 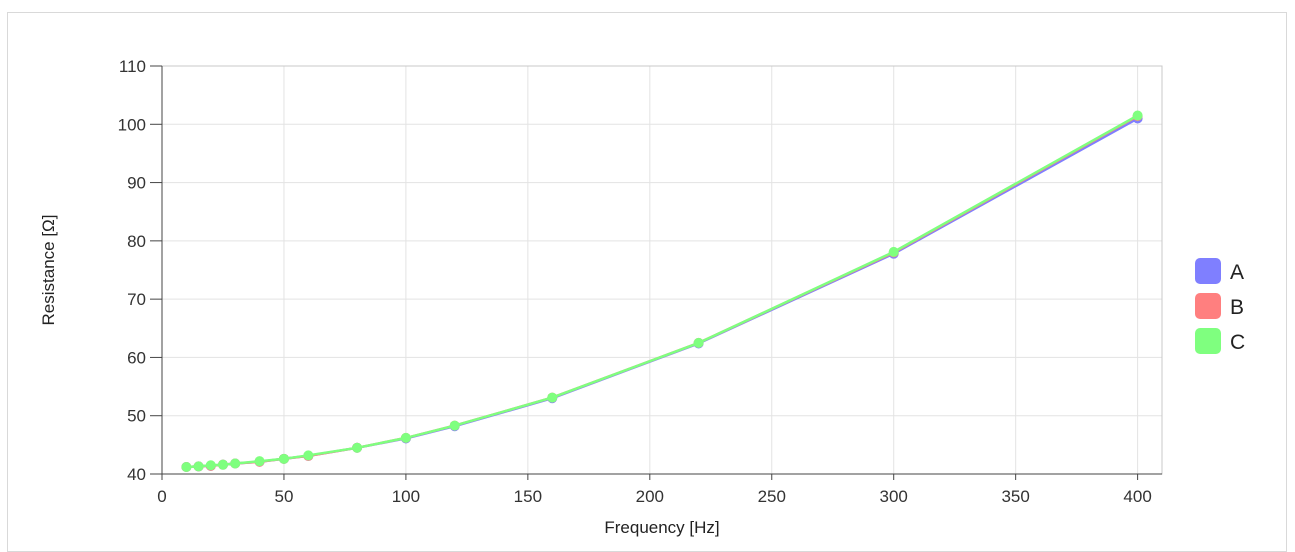 I want to click on legend-item-C: C, so click(x=1220, y=341).